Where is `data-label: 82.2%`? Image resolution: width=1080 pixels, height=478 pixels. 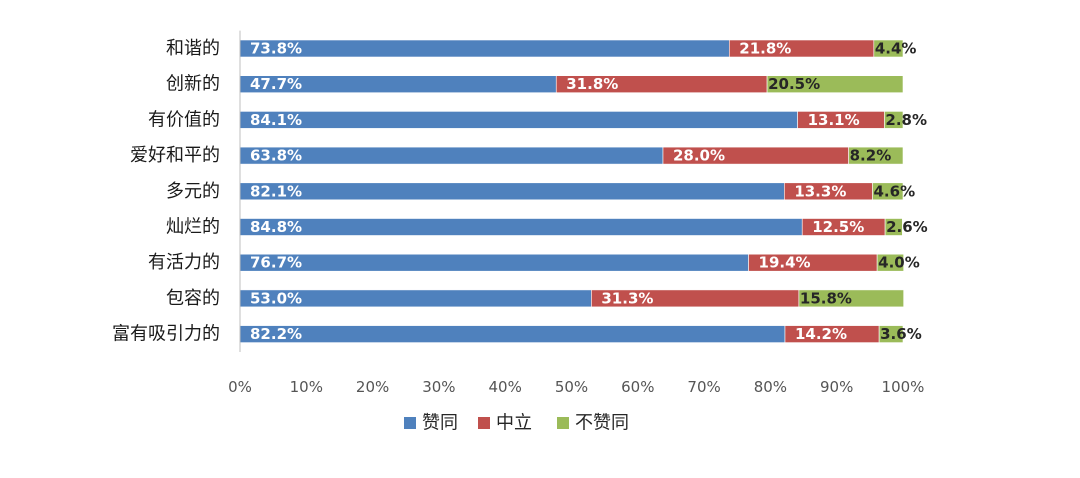
data-label: 82.2% is located at coordinates (276, 334).